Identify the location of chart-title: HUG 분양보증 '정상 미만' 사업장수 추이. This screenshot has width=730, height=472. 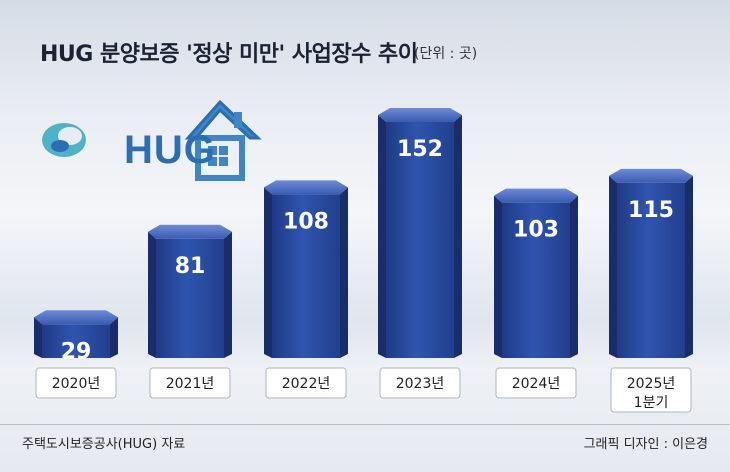
(229, 54).